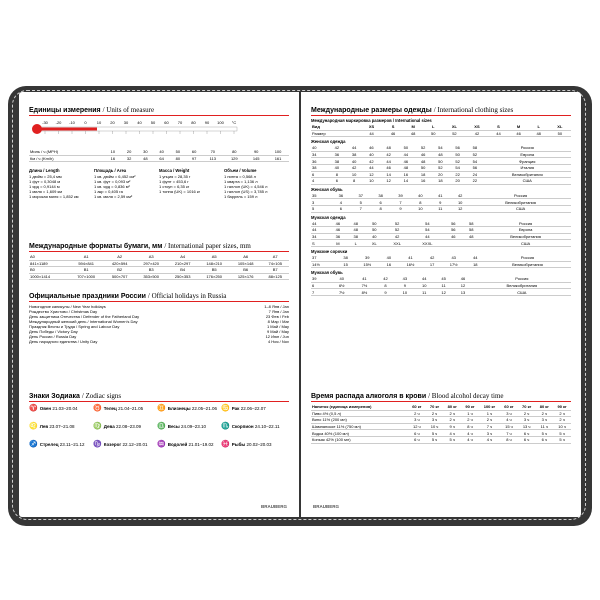  What do you see at coordinates (245, 257) in the screenshot?
I see `table-cell: A6` at bounding box center [245, 257].